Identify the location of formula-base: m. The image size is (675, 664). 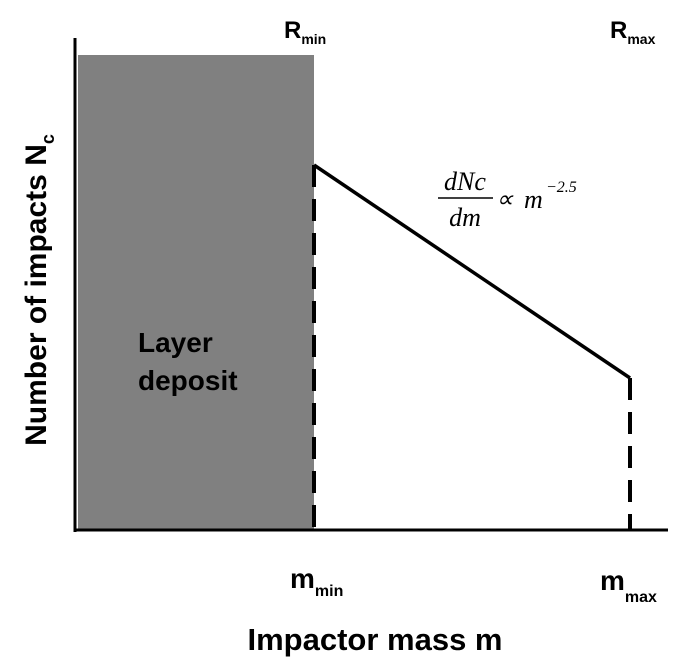
(533, 199).